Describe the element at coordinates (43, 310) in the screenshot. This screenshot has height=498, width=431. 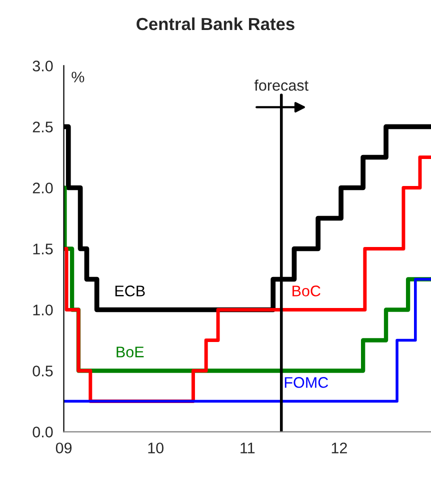
I see `y-tick-label: 1.0` at that location.